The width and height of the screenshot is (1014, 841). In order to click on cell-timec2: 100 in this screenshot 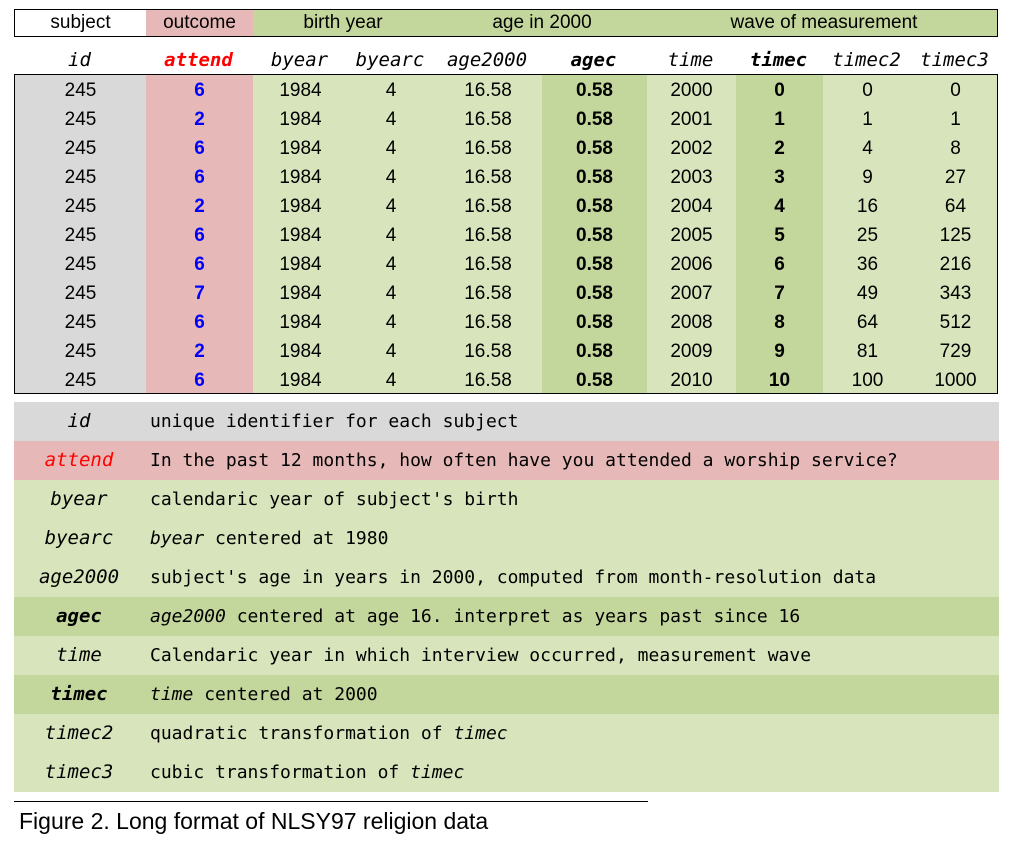, I will do `click(867, 380)`.